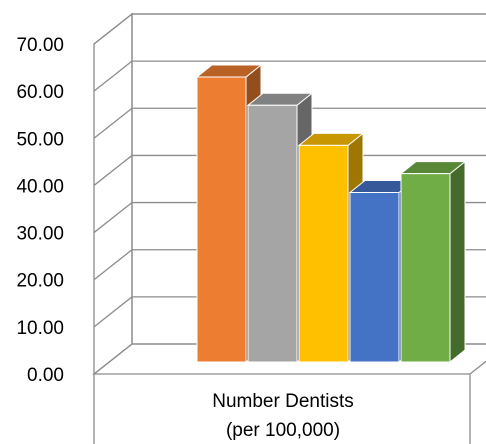 This screenshot has height=444, width=486. I want to click on y-tick-label: 60.00, so click(40, 92).